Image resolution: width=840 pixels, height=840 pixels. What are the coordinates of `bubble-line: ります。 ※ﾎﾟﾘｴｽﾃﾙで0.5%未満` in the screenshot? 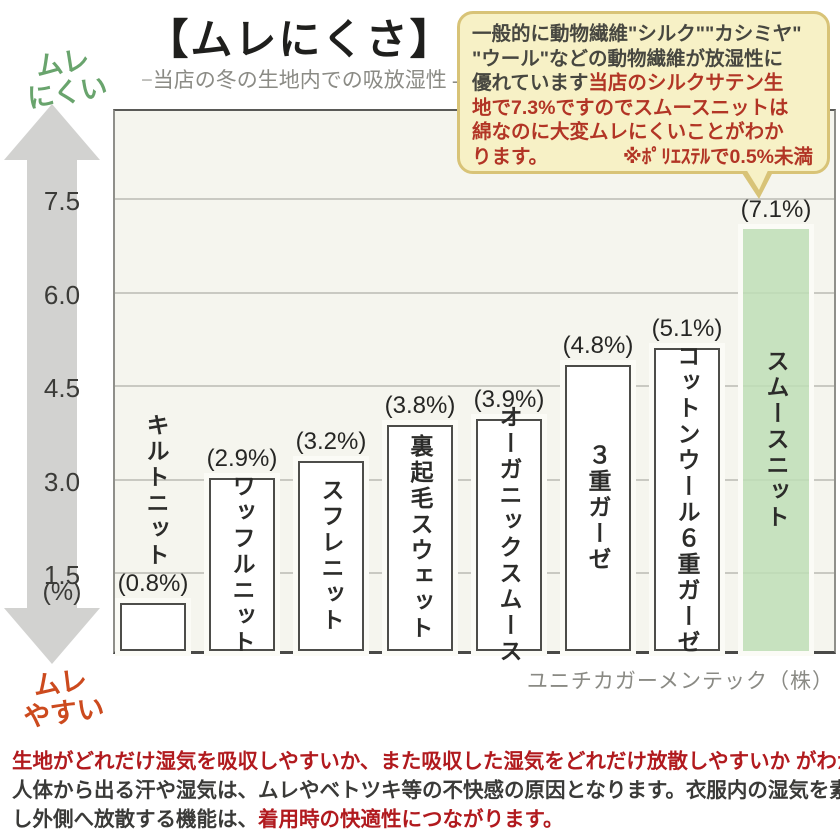 It's located at (643, 157).